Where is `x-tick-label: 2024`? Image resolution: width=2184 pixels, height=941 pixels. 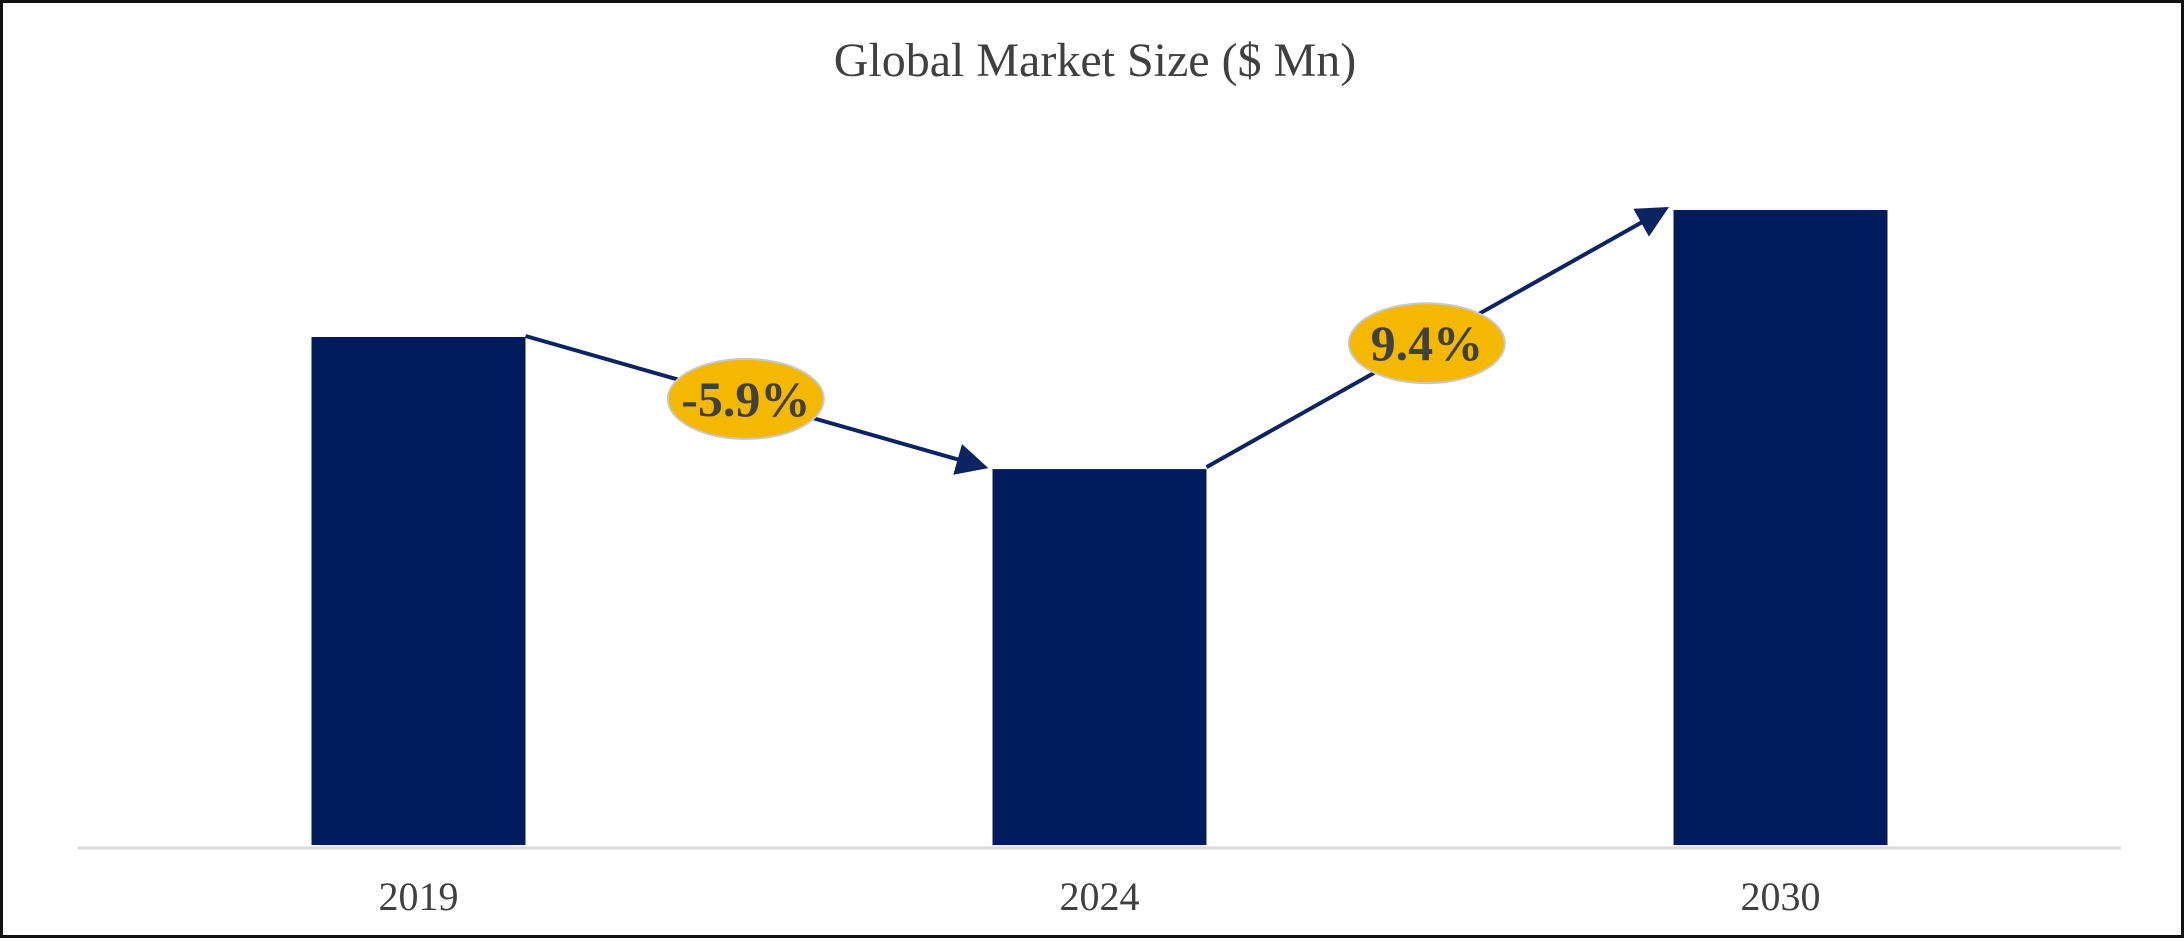 x-tick-label: 2024 is located at coordinates (1100, 896).